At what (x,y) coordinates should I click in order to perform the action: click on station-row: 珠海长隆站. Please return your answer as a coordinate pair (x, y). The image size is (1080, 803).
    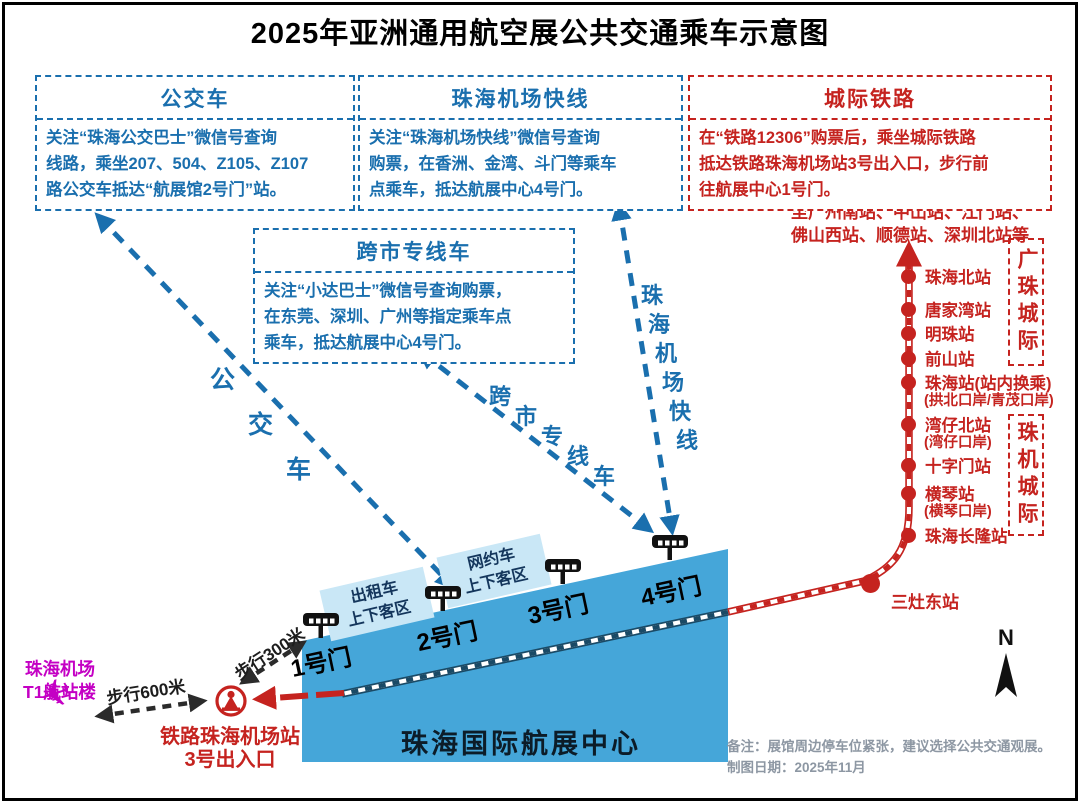
    Looking at the image, I should click on (954, 535).